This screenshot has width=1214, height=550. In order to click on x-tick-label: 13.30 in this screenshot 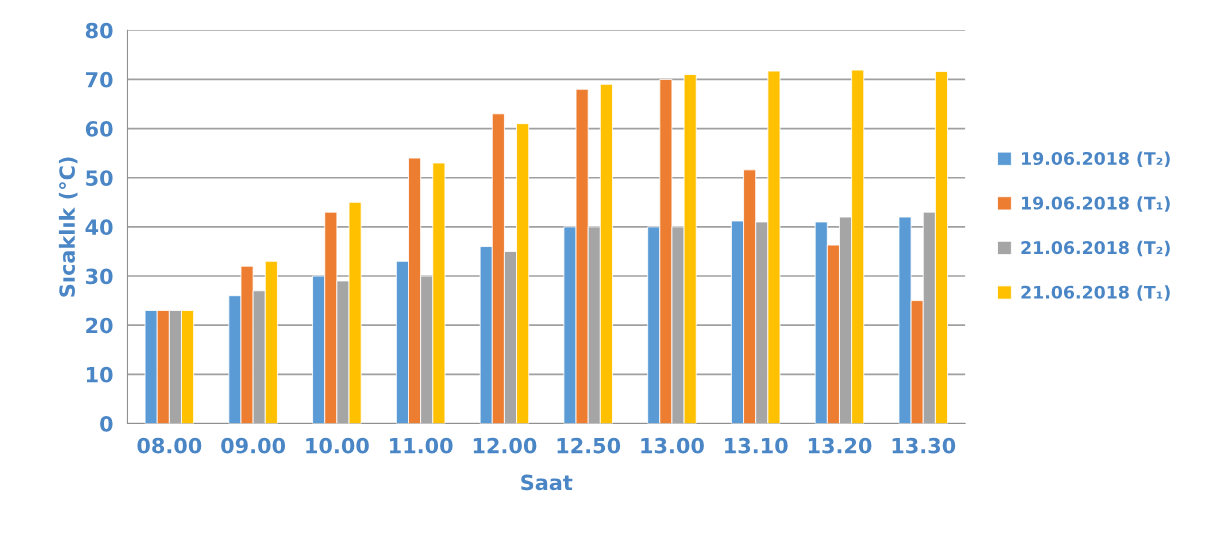, I will do `click(924, 445)`.